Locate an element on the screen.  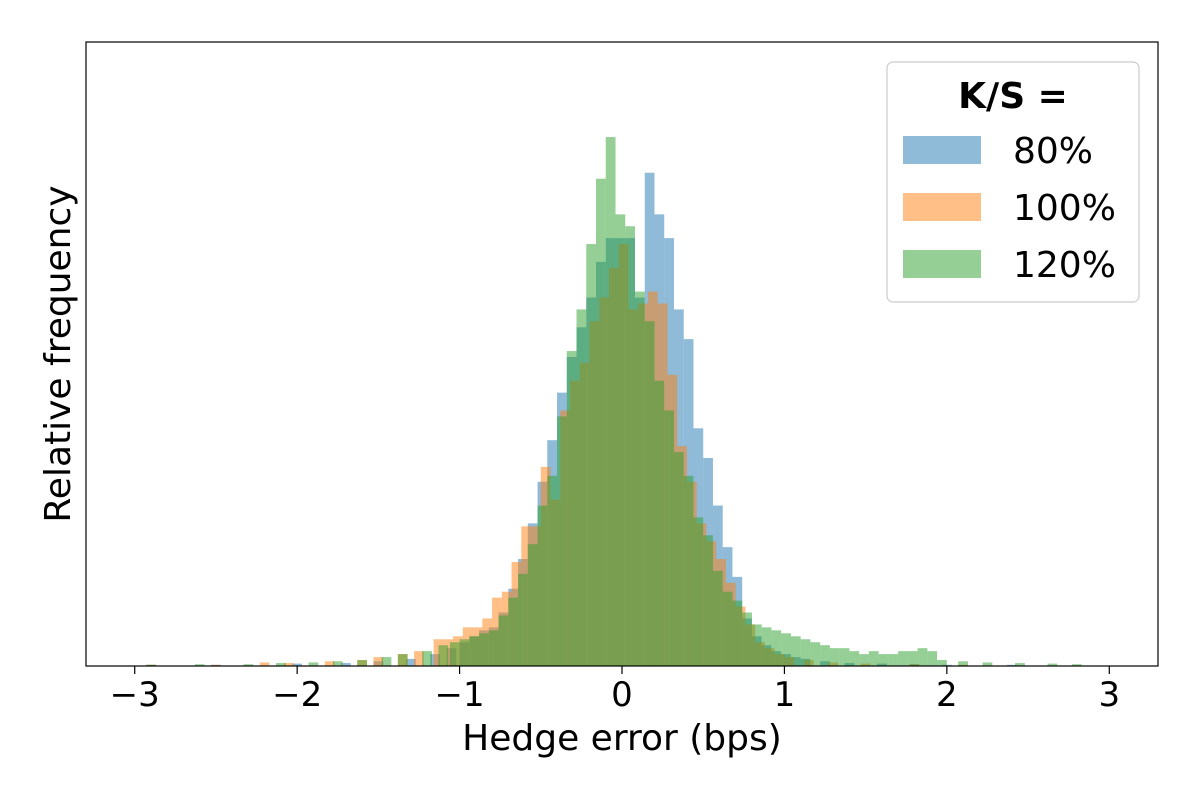
legend: K/S = 80% 100% 120% is located at coordinates (1013, 182).